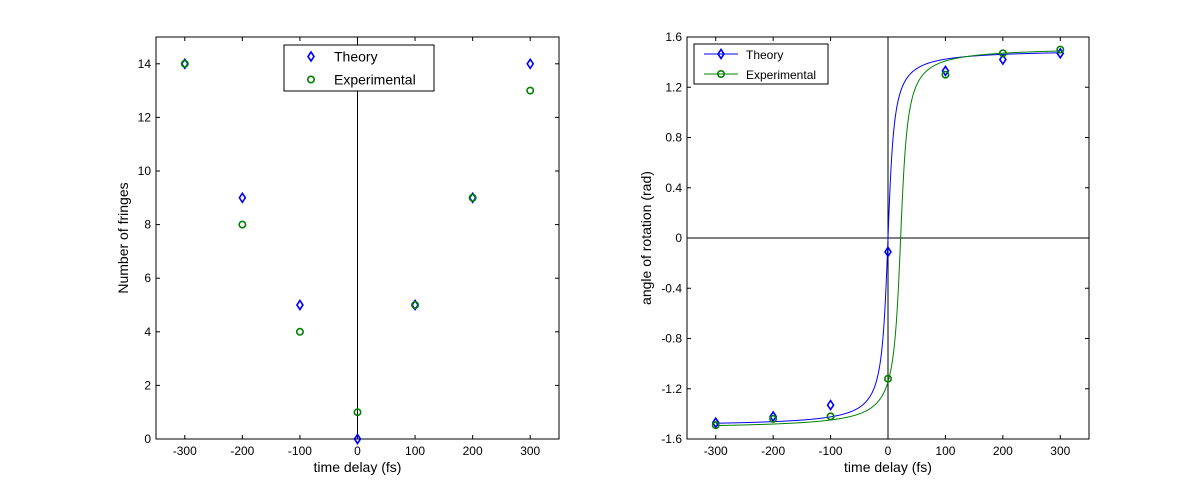 This screenshot has width=1203, height=493. Describe the element at coordinates (673, 188) in the screenshot. I see `y-tick-label: 0.4` at that location.